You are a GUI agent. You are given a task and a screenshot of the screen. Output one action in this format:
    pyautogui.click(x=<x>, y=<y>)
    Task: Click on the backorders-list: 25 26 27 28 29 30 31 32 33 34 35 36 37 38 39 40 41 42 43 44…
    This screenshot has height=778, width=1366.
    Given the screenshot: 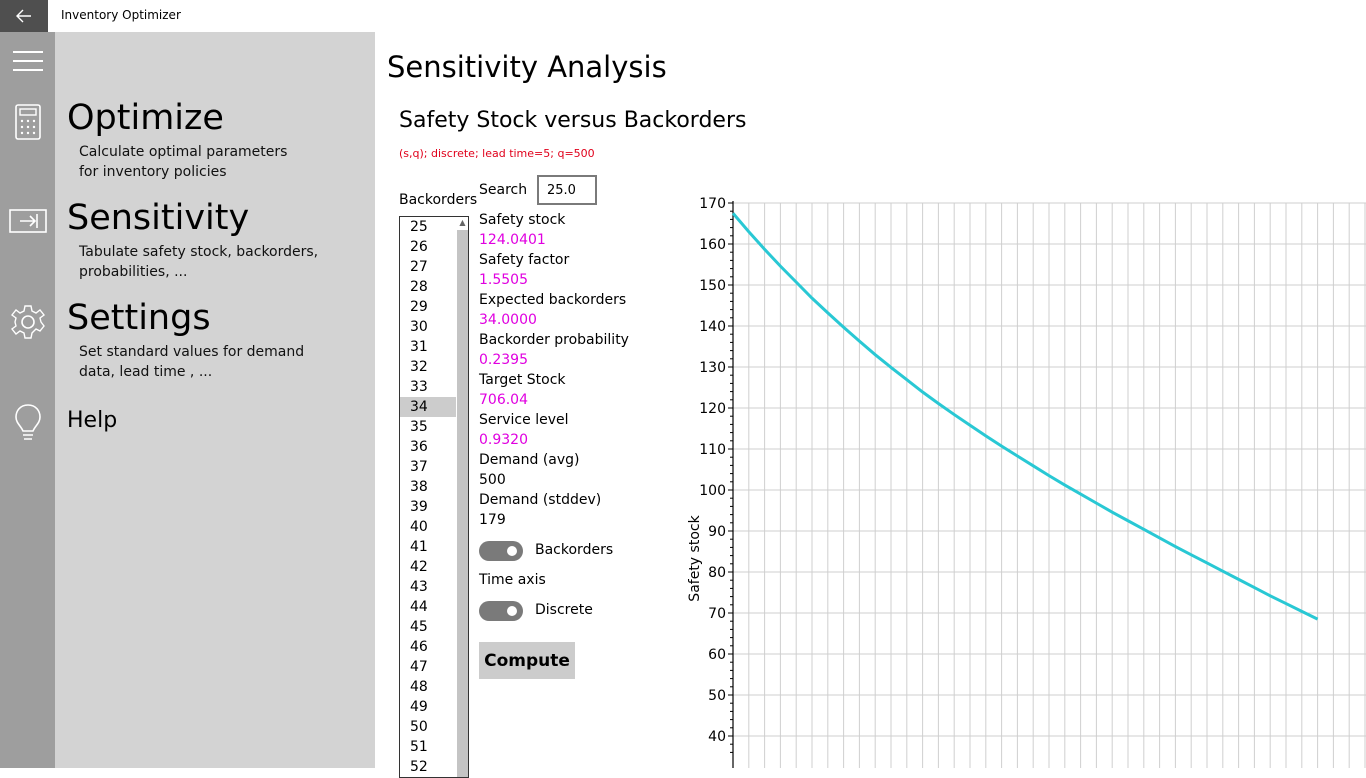 What is the action you would take?
    pyautogui.click(x=434, y=497)
    